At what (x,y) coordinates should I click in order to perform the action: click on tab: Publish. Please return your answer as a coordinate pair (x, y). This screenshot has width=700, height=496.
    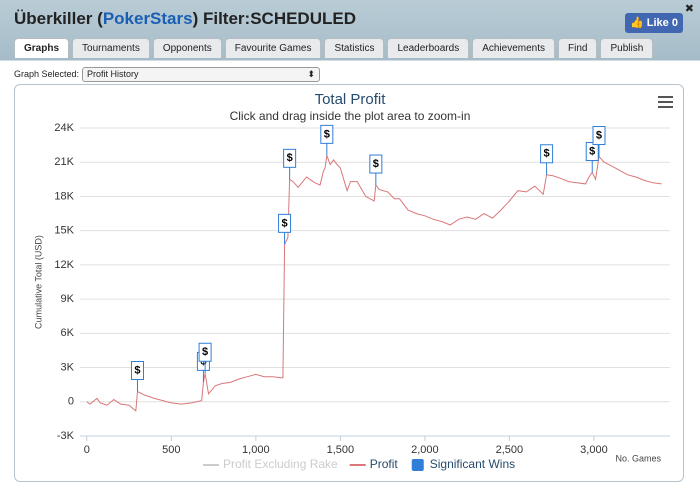
    Looking at the image, I should click on (627, 48).